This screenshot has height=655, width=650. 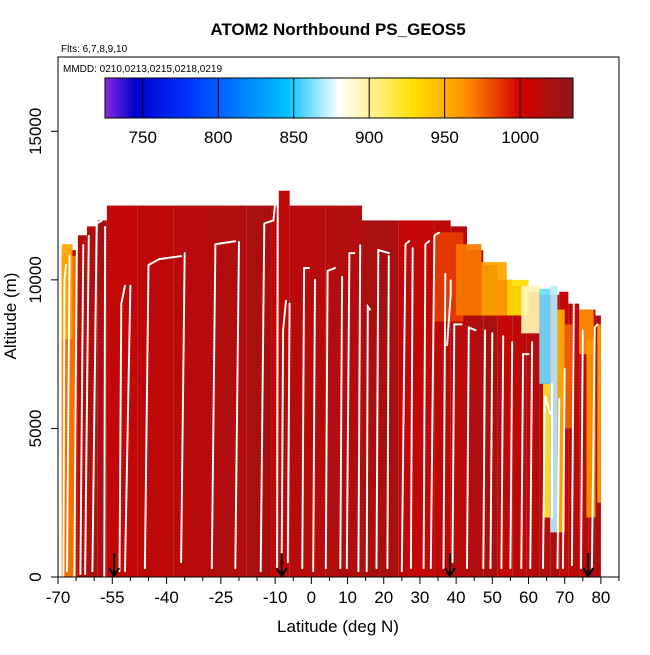 I want to click on x-tick-label: -40, so click(x=166, y=597).